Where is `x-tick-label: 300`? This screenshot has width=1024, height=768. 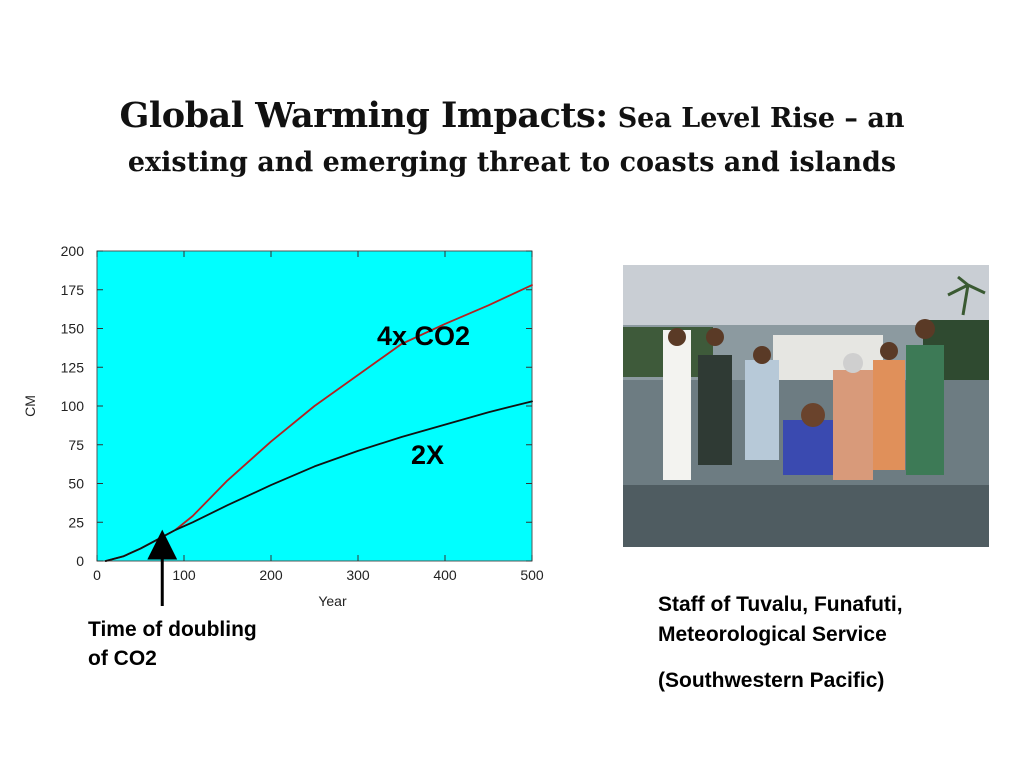 x-tick-label: 300 is located at coordinates (358, 575).